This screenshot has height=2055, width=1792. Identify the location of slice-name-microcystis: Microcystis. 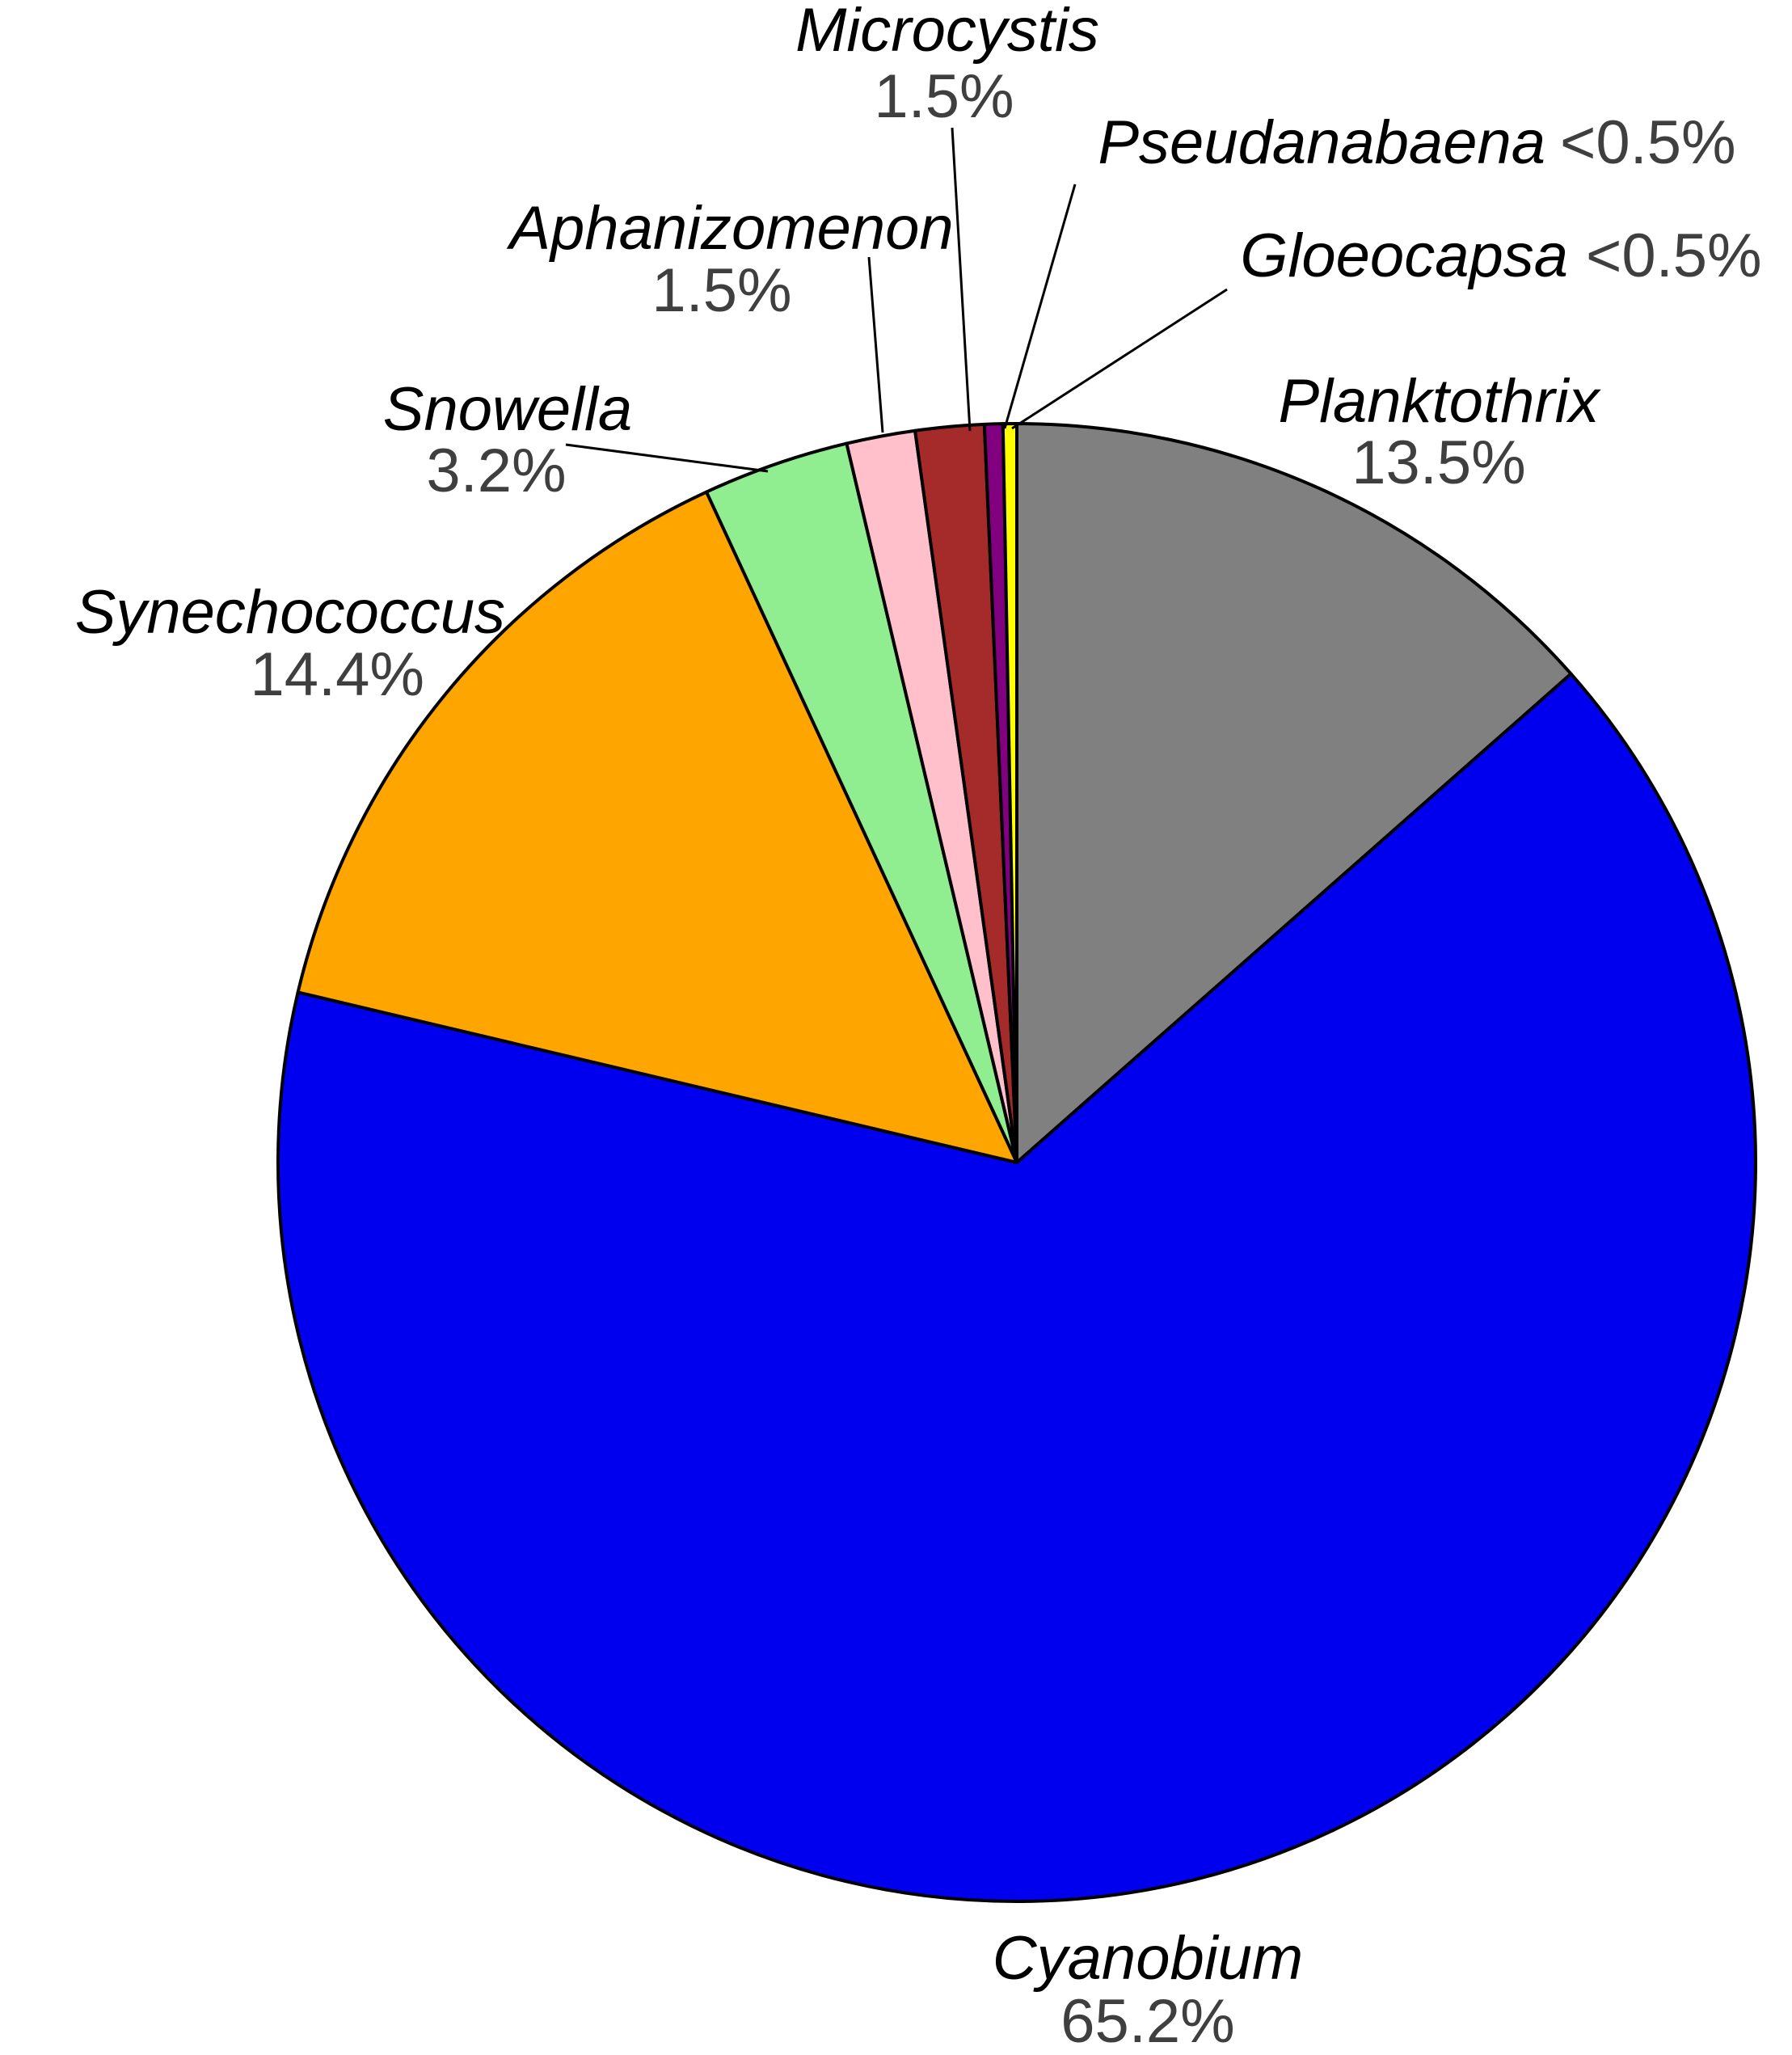
(947, 32).